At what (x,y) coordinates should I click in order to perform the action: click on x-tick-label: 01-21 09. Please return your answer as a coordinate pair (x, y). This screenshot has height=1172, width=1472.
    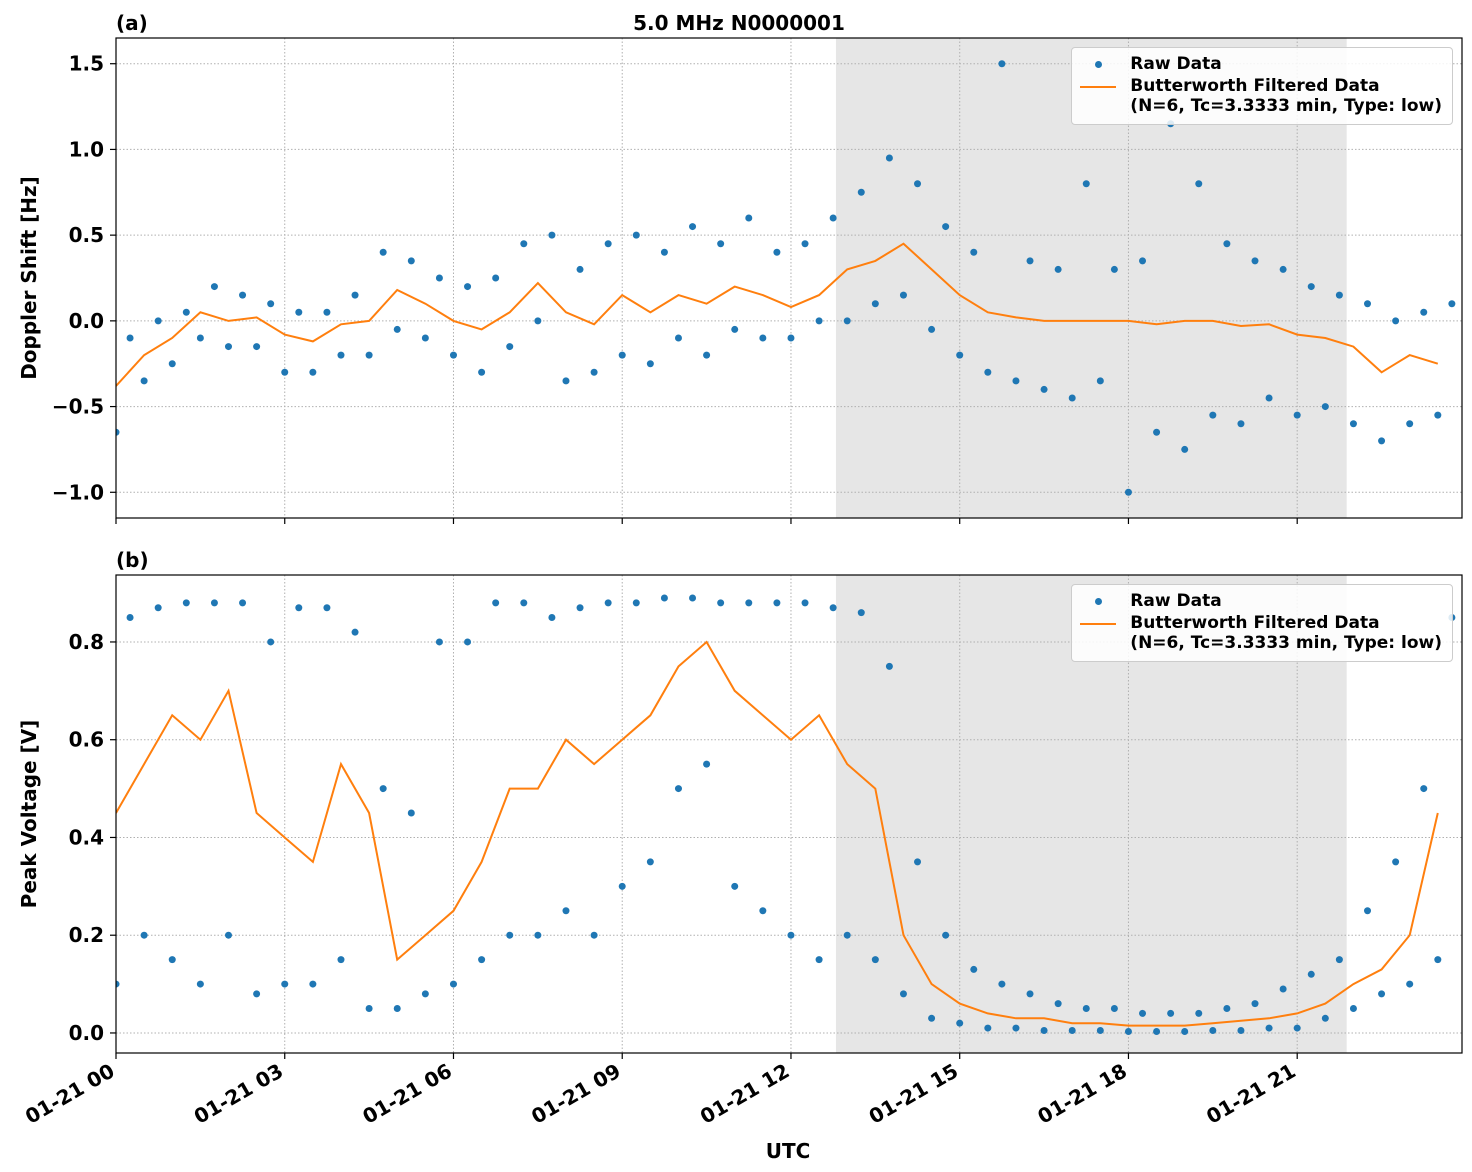
    Looking at the image, I should click on (576, 1094).